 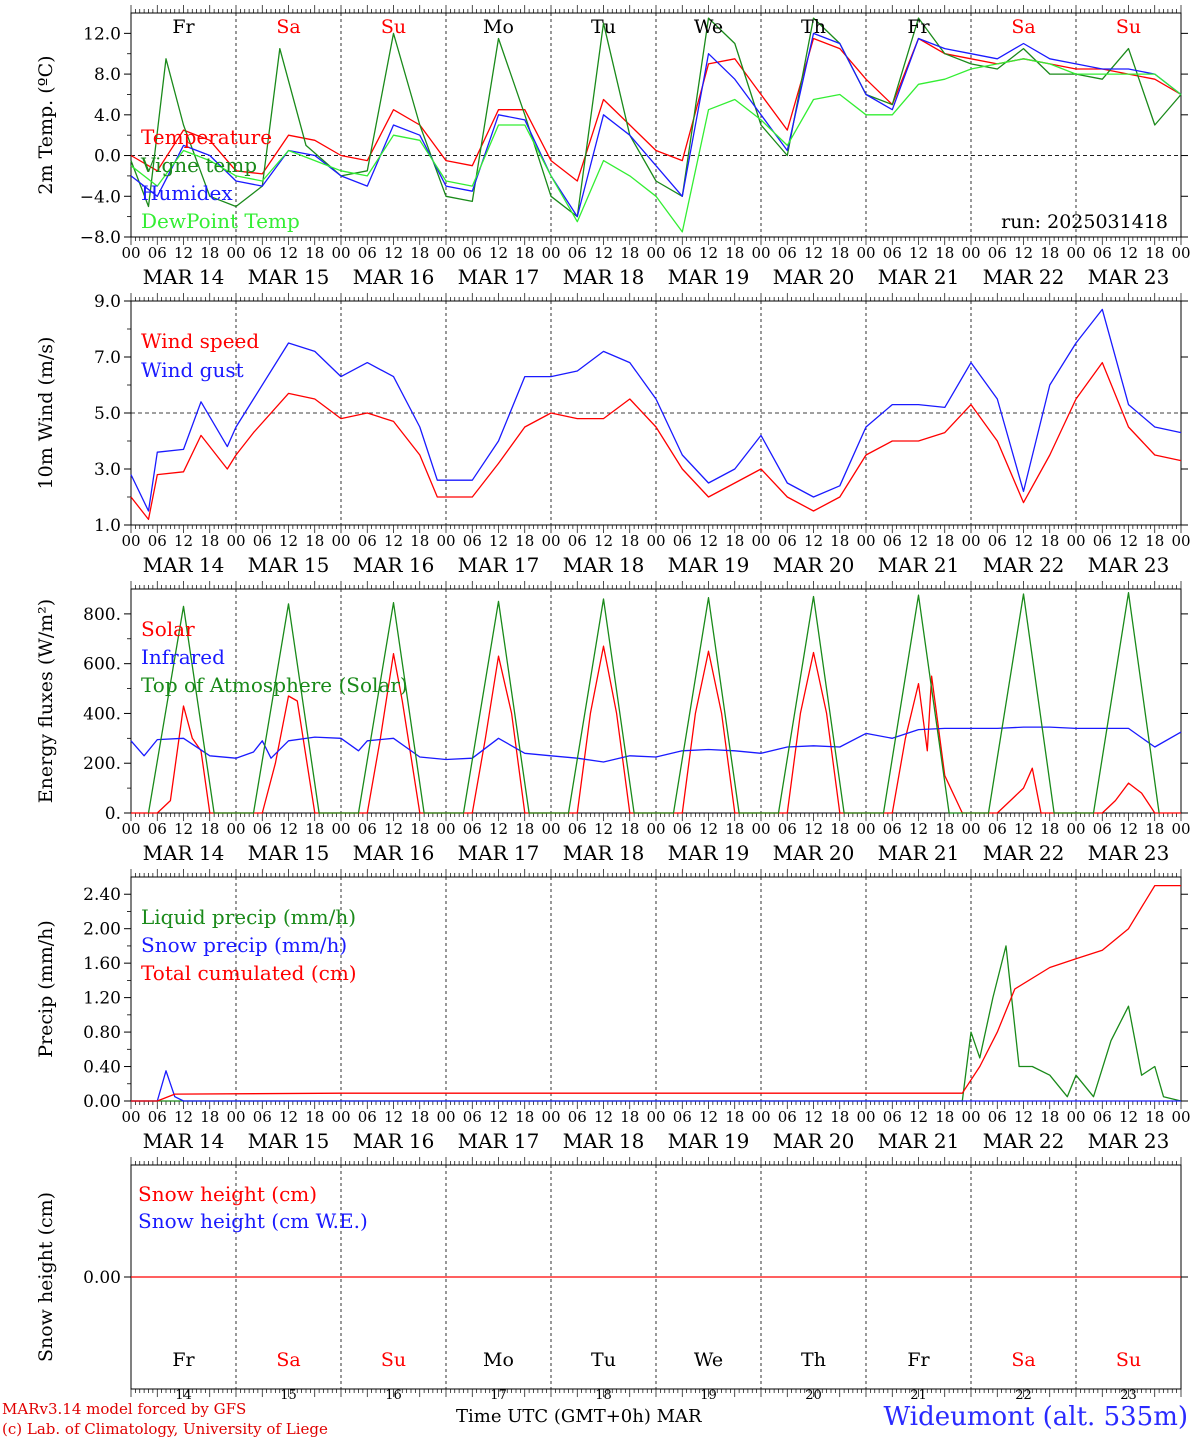 I want to click on weekday-label: Mo, so click(x=498, y=1360).